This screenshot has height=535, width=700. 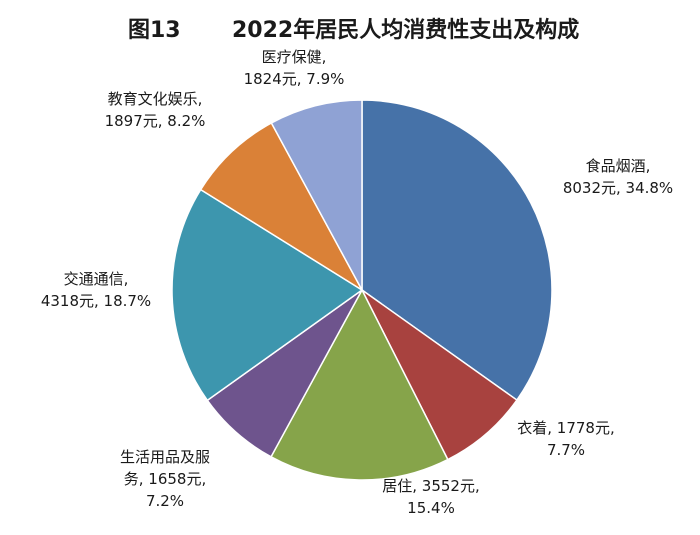 What do you see at coordinates (294, 79) in the screenshot?
I see `slice-label-line: 1824元, 7.9%` at bounding box center [294, 79].